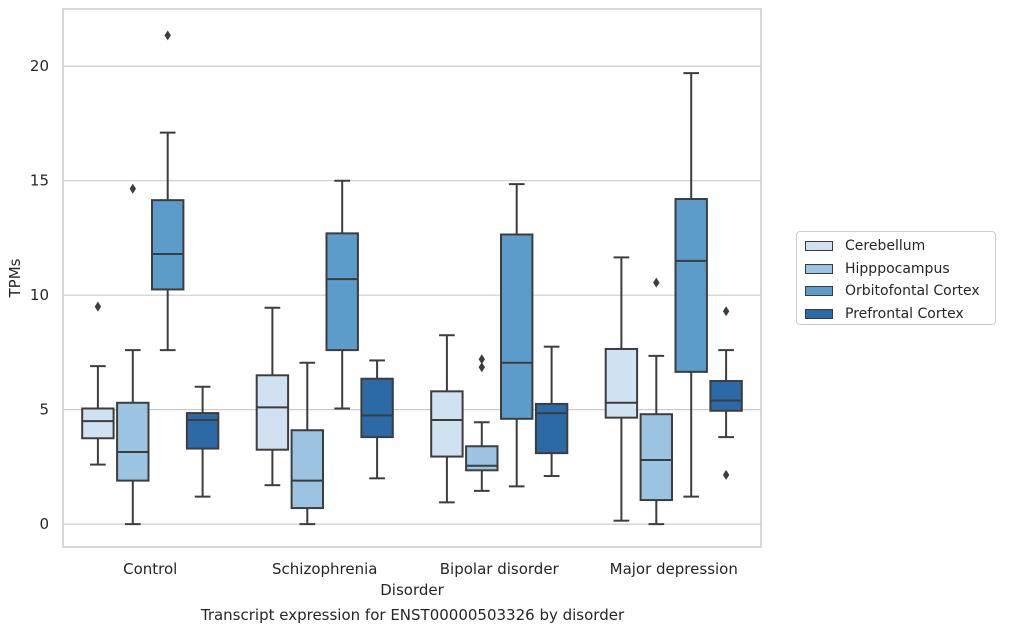 The image size is (1009, 634). I want to click on legend-item-orbitofontal-cortex: Orbitofontal Cortex, so click(896, 291).